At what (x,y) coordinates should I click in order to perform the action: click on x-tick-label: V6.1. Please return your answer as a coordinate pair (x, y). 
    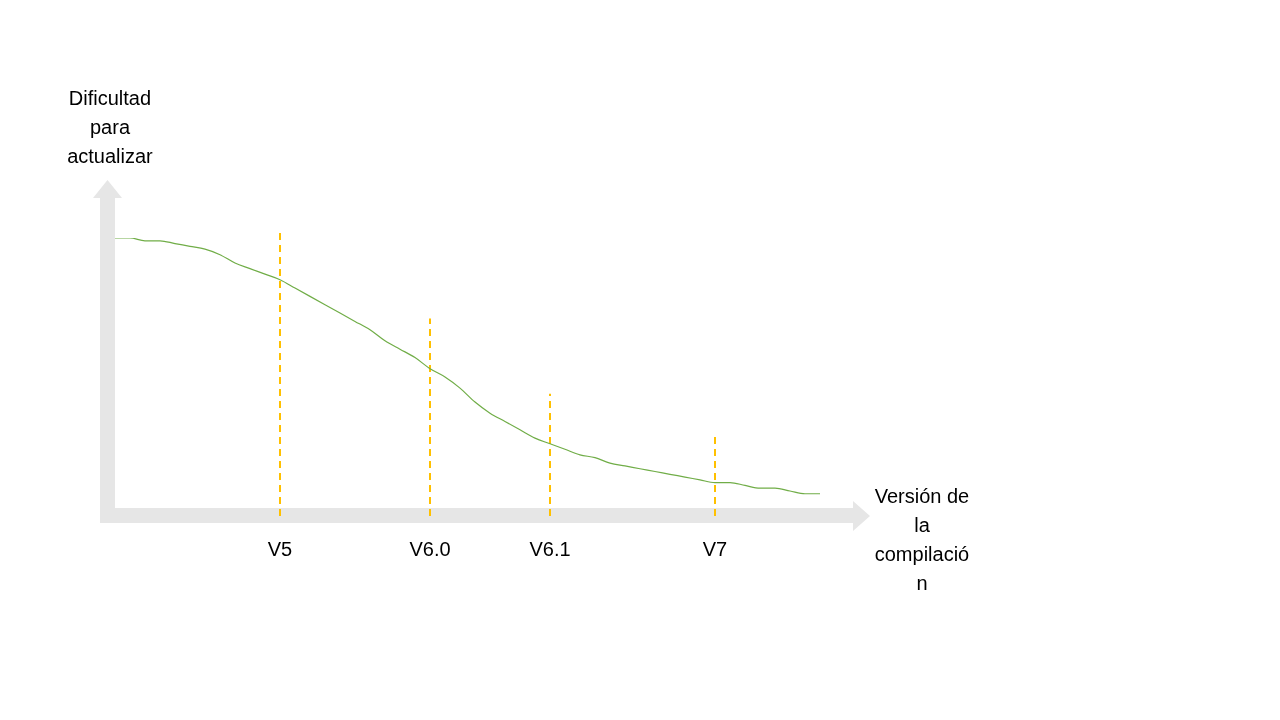
    Looking at the image, I should click on (550, 548).